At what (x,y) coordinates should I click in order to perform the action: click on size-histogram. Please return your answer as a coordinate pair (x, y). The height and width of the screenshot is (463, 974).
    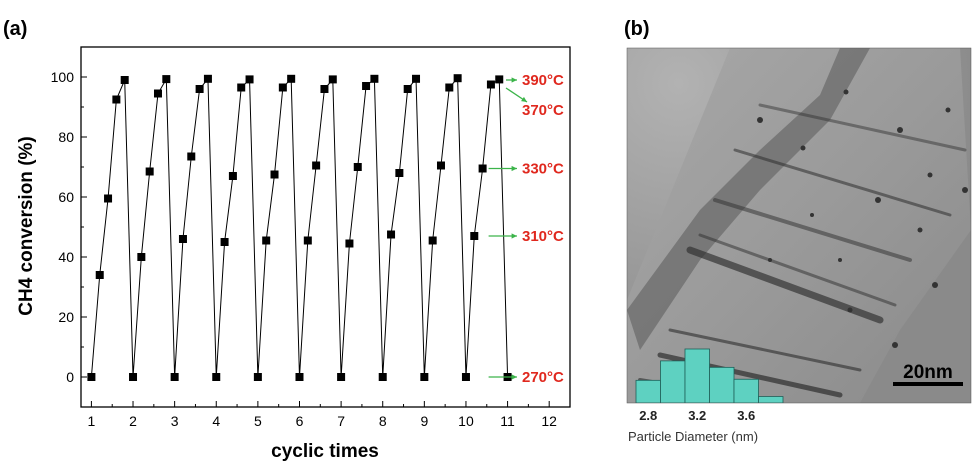
    Looking at the image, I should click on (709, 375).